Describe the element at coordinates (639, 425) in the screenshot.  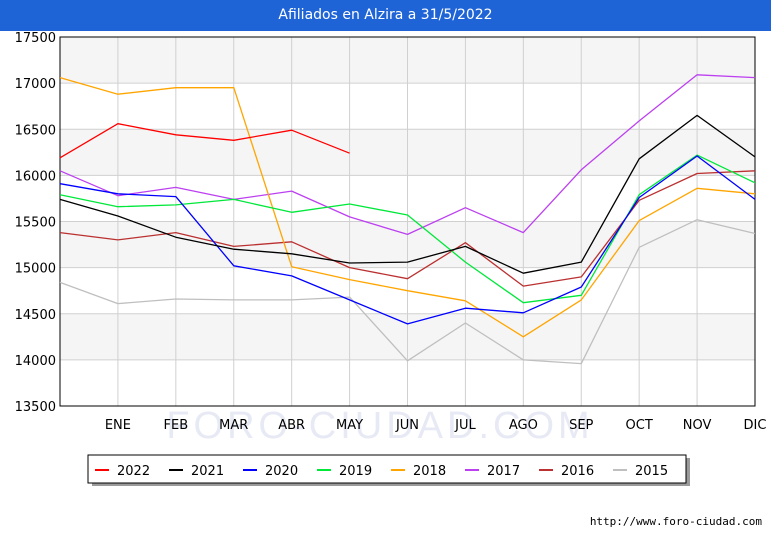
I see `x-tick-label: OCT` at that location.